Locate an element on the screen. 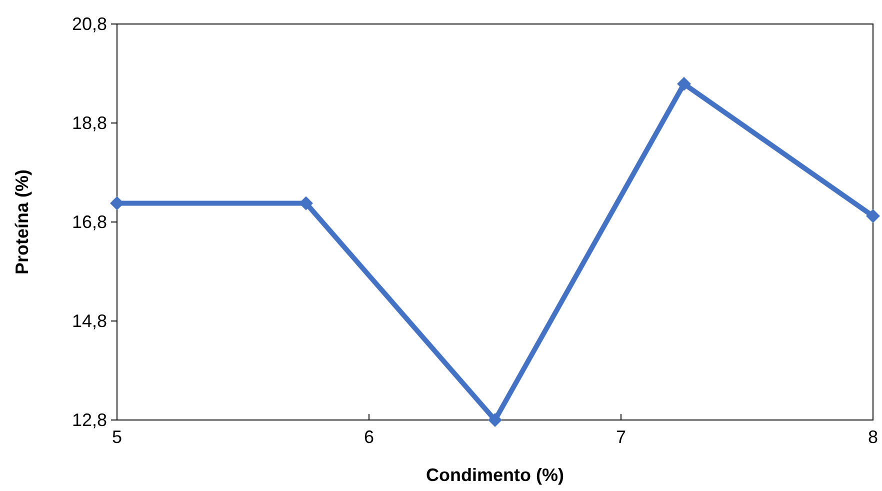  y-tick-label: 12,8 is located at coordinates (89, 420).